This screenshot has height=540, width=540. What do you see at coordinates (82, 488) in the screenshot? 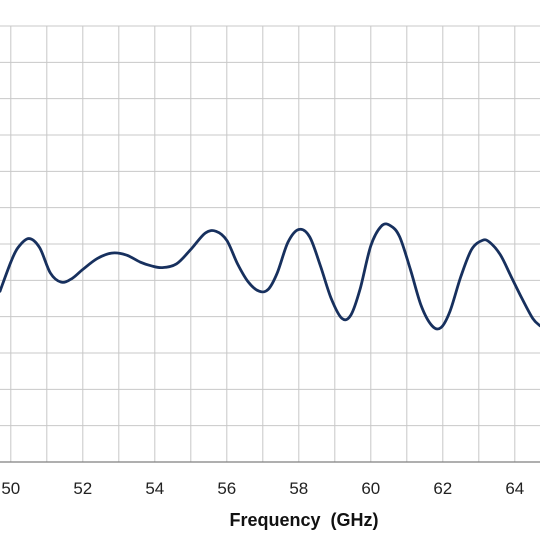
I see `x-tick-label: 52` at bounding box center [82, 488].